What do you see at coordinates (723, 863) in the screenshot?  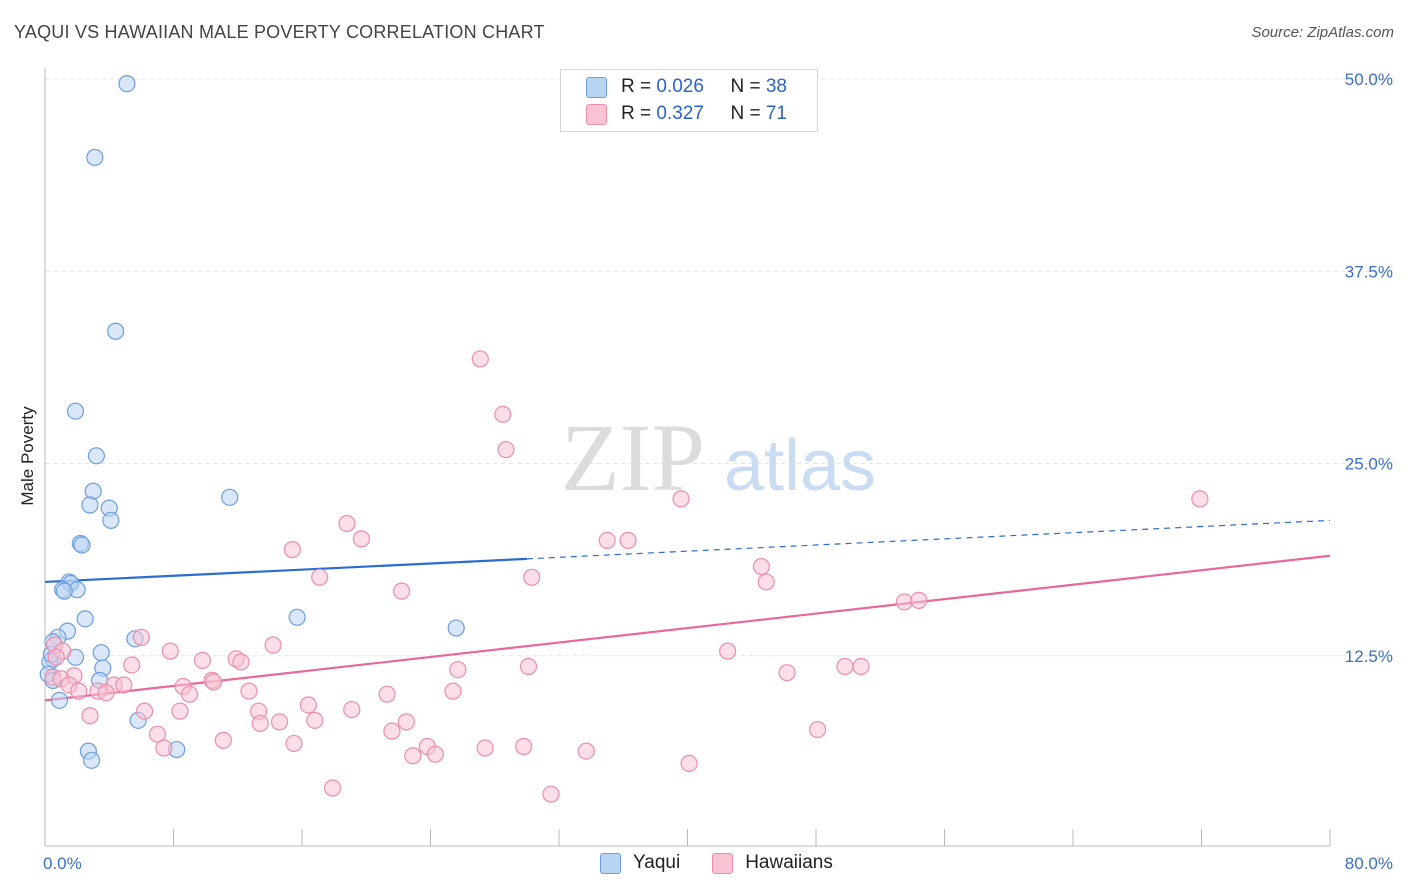 I see `bottom-legend-swatch-hawaiians` at bounding box center [723, 863].